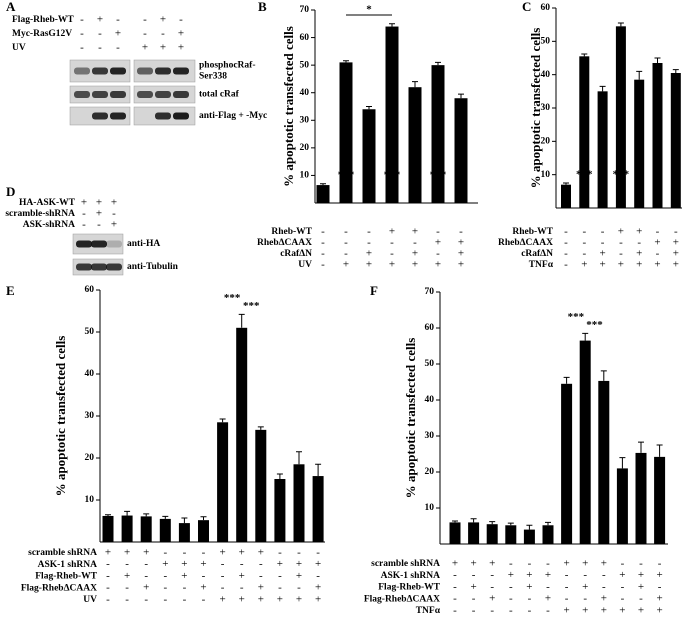  I want to click on condition-label: Rheb-WT, so click(532, 232).